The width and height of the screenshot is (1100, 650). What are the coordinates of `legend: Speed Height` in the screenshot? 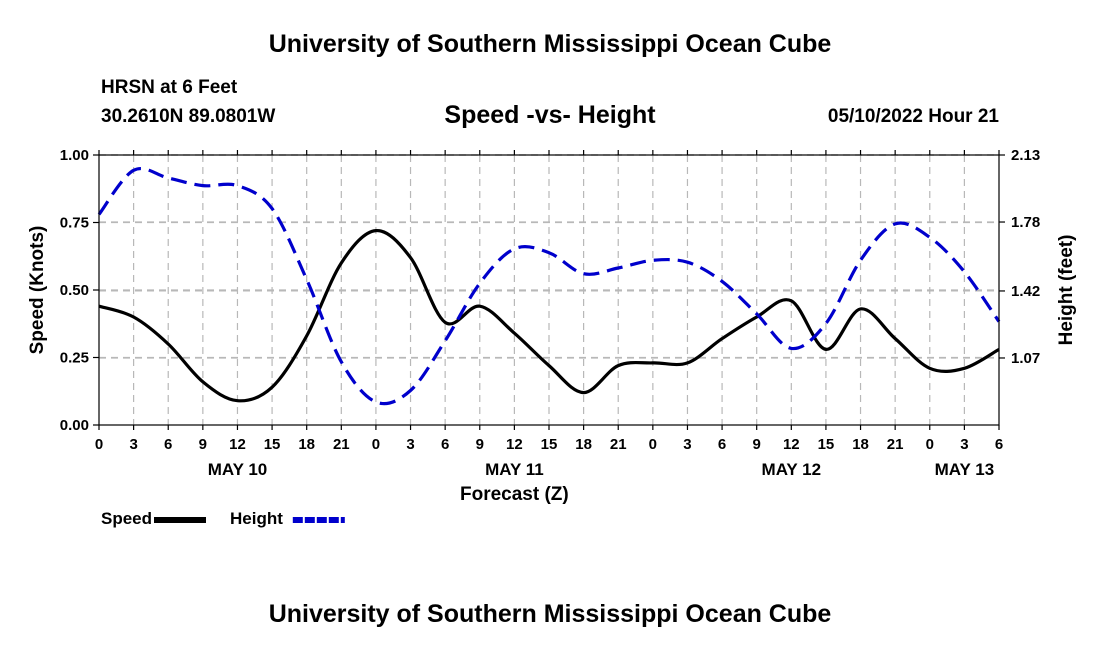 It's located at (223, 518).